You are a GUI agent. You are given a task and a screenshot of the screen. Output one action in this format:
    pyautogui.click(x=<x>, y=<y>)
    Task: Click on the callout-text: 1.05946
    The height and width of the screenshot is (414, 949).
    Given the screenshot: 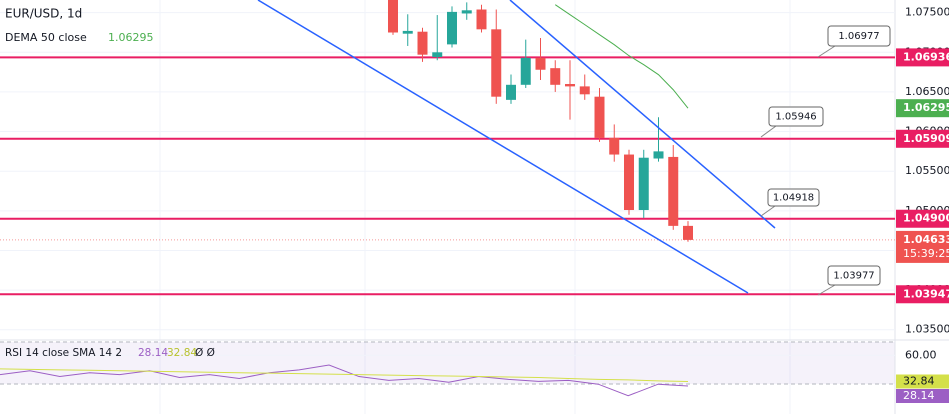 What is the action you would take?
    pyautogui.click(x=795, y=117)
    